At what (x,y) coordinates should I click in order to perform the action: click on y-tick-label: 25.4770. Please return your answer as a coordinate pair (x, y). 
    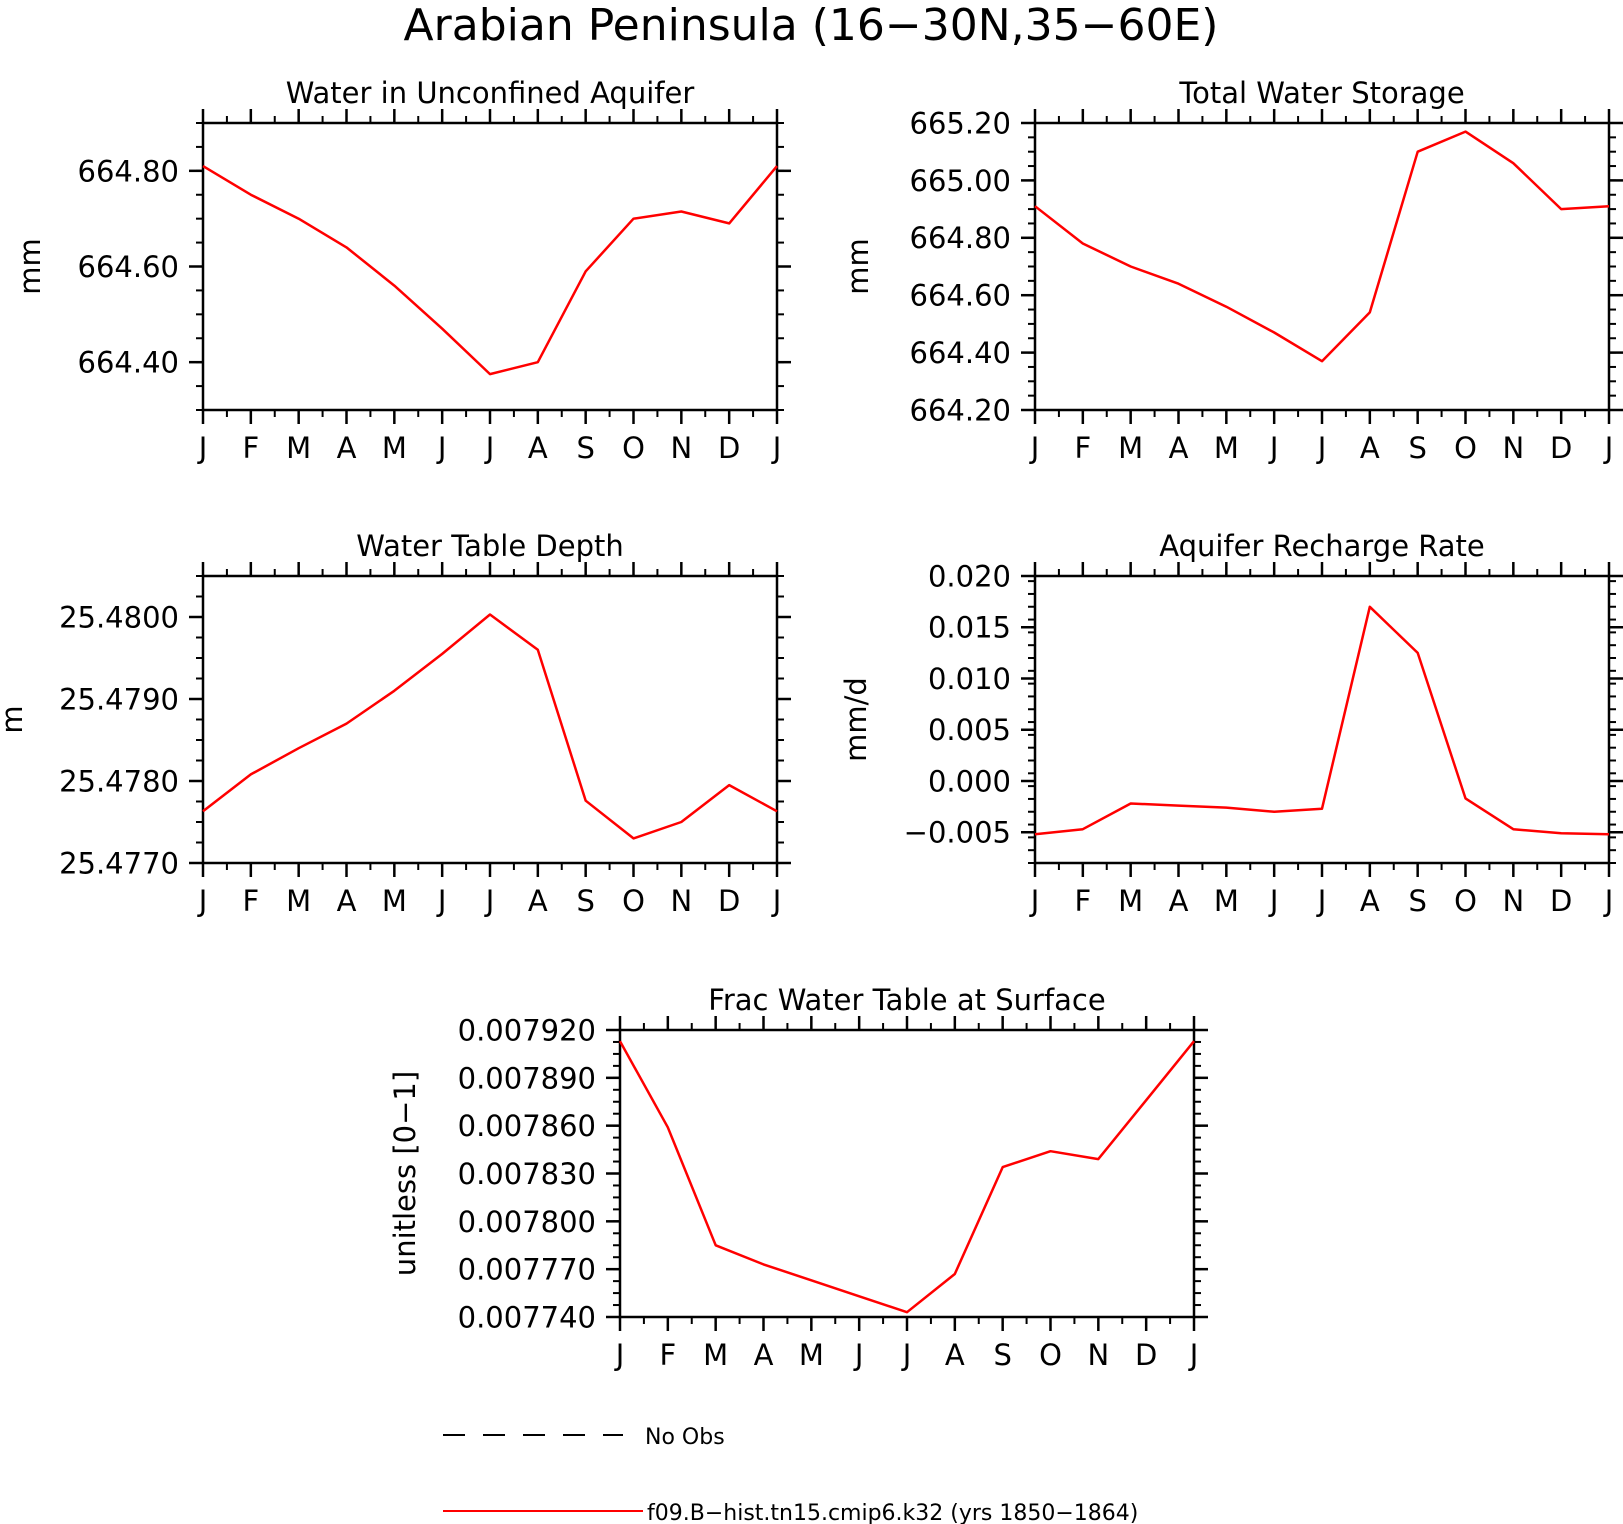
    Looking at the image, I should click on (119, 863).